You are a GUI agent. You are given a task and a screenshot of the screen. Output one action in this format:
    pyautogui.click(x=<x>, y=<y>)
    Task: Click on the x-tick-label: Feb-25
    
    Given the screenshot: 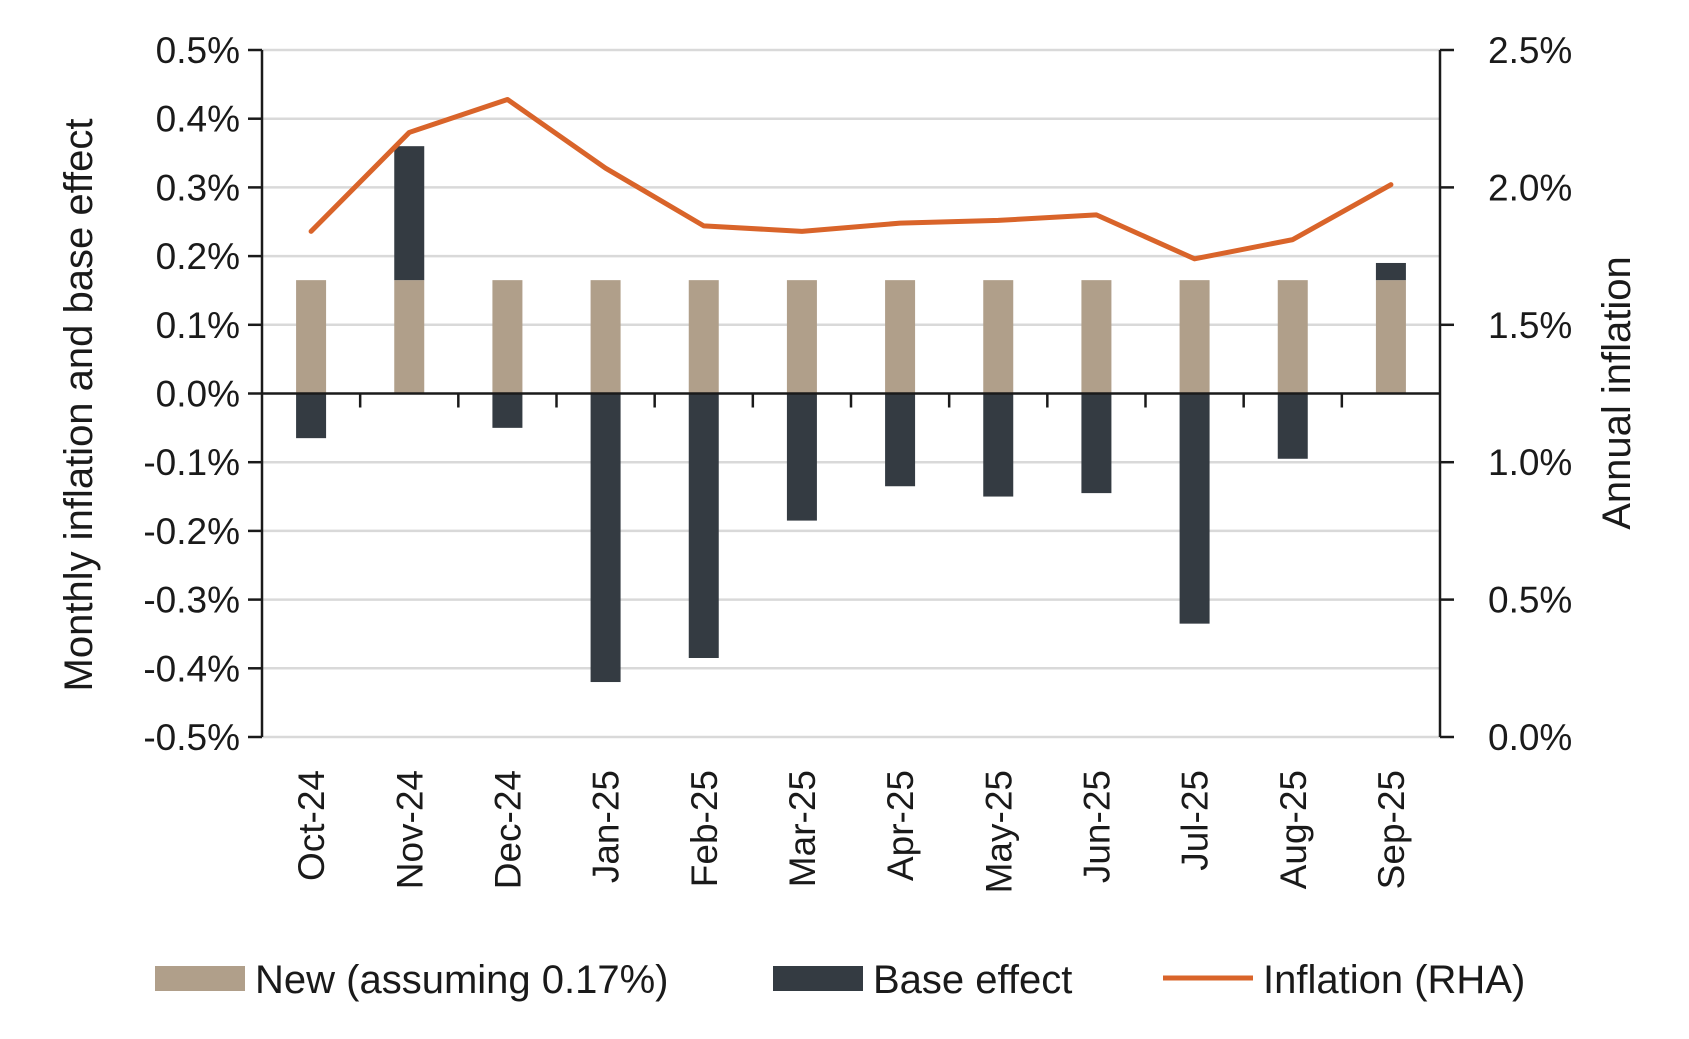 What is the action you would take?
    pyautogui.click(x=704, y=828)
    